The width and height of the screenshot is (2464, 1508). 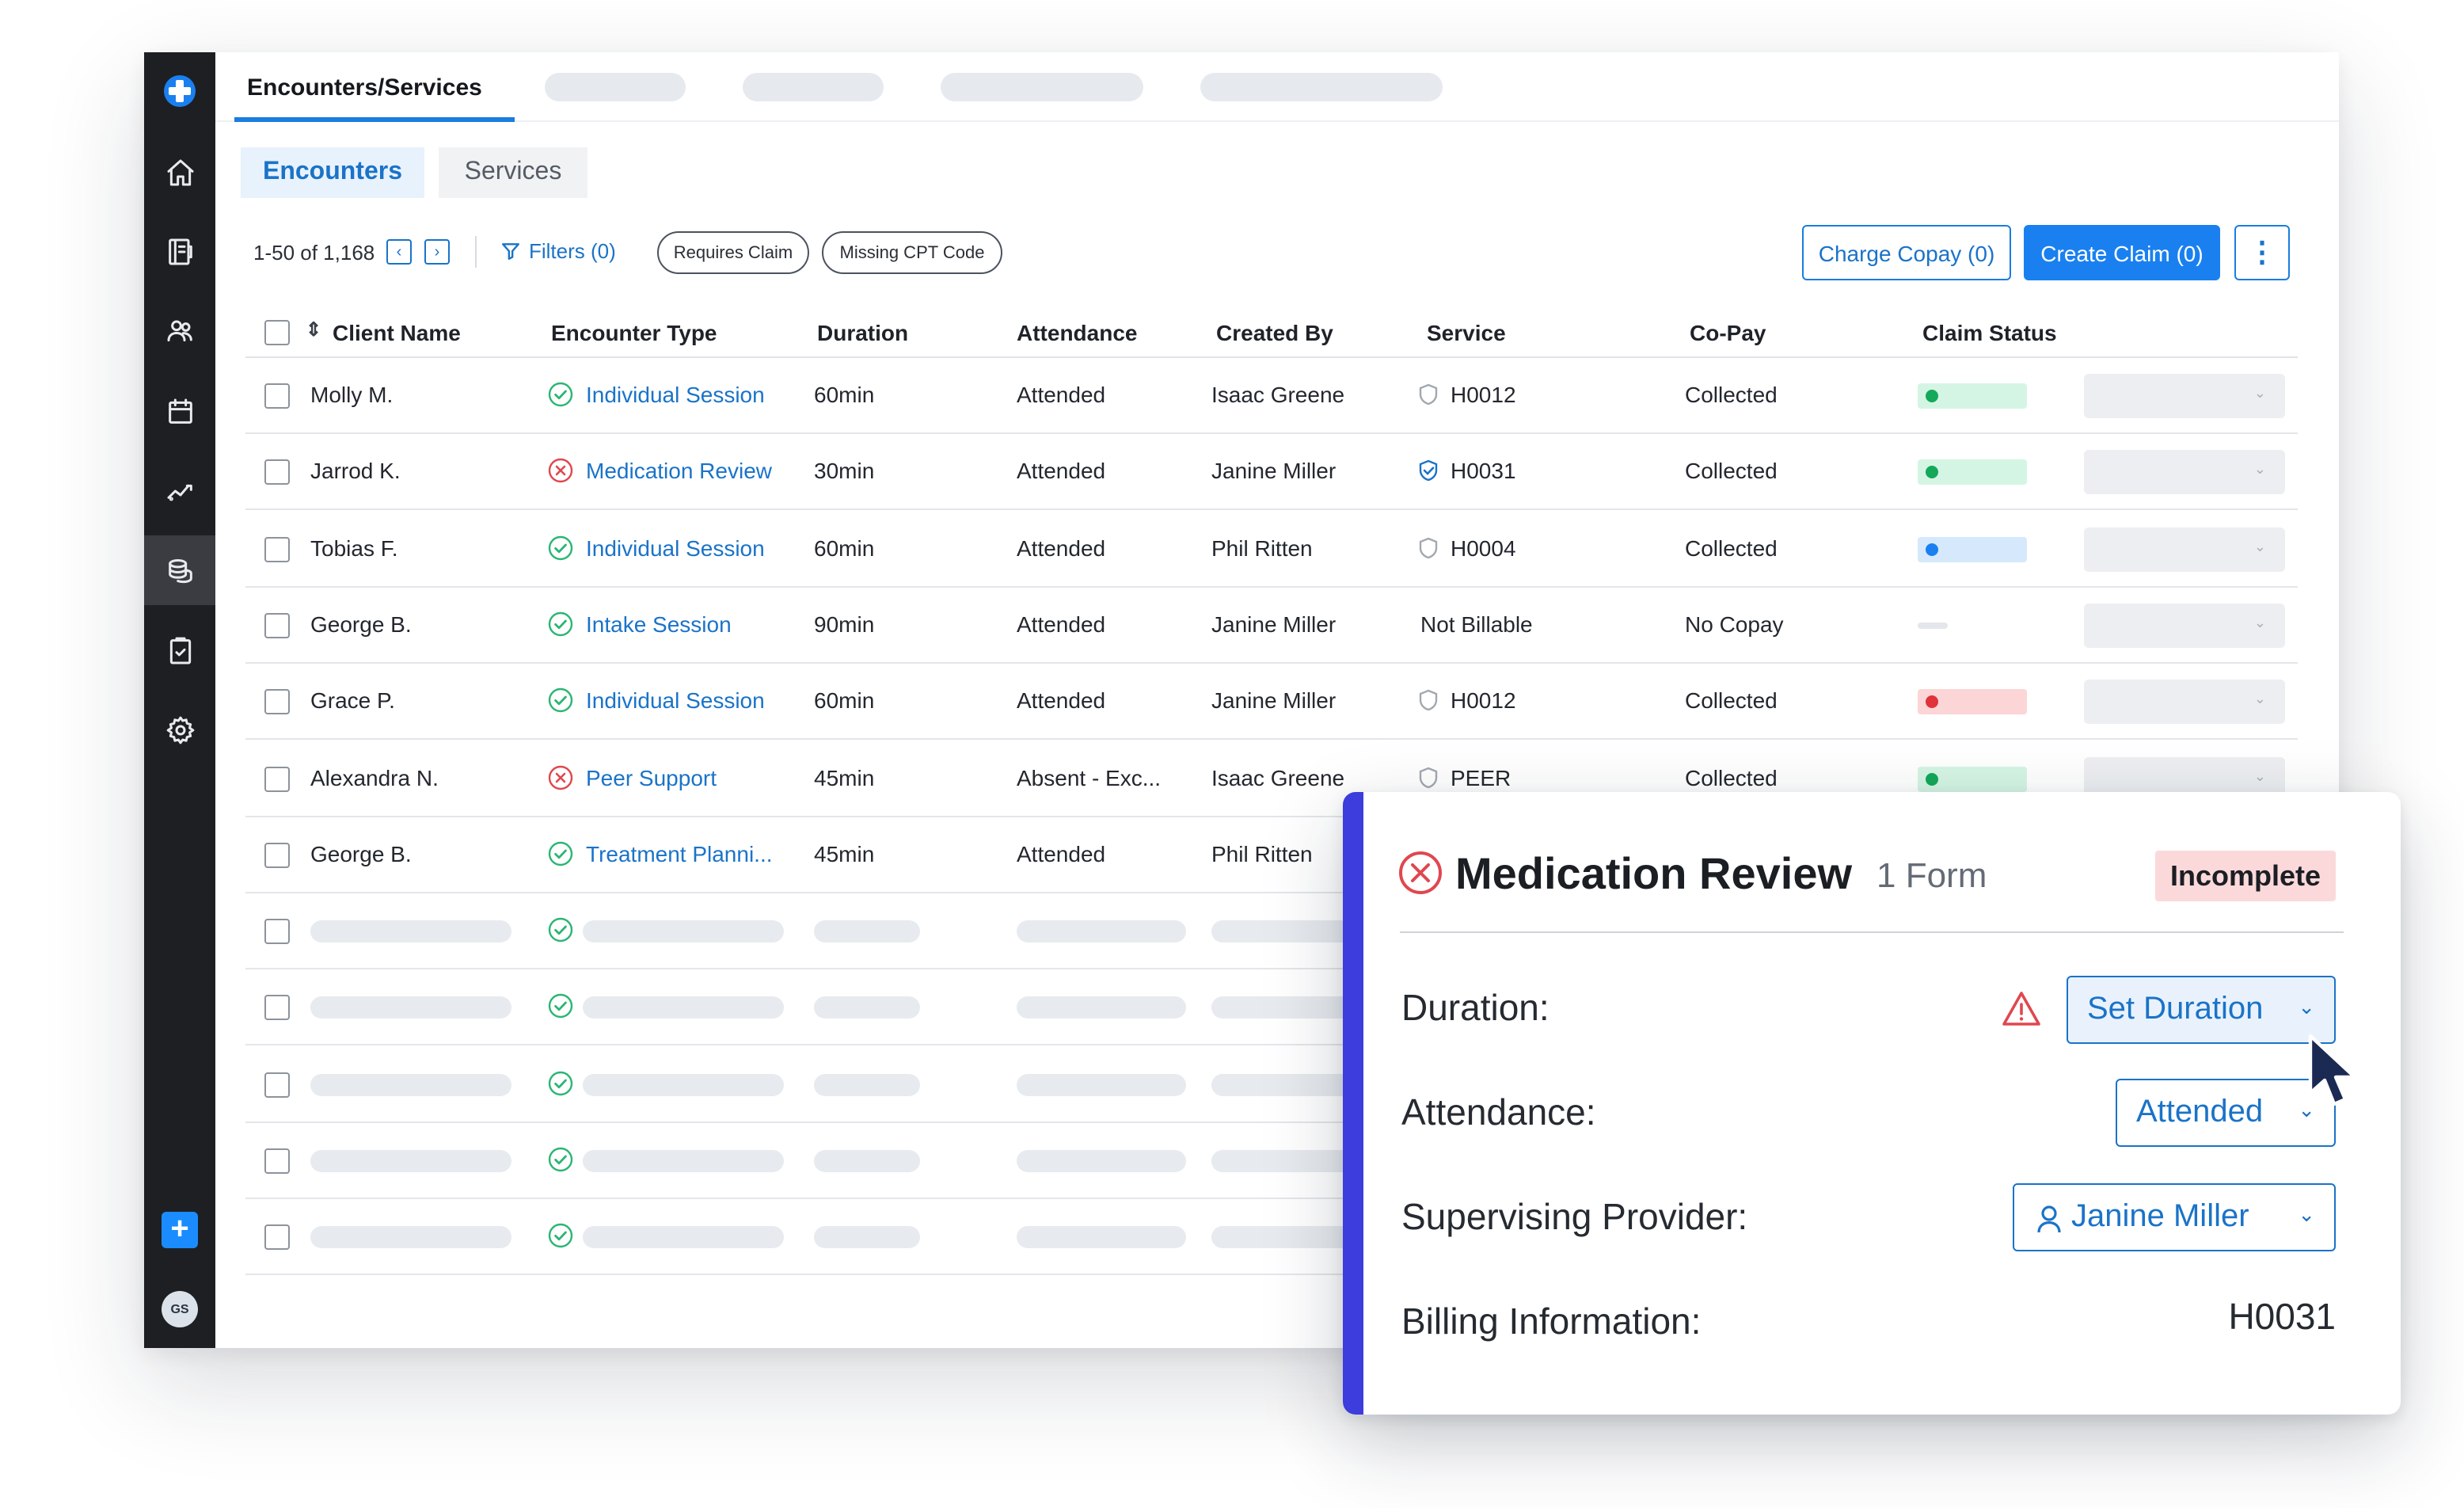 I want to click on more-options-button: ⋮, so click(x=2262, y=252).